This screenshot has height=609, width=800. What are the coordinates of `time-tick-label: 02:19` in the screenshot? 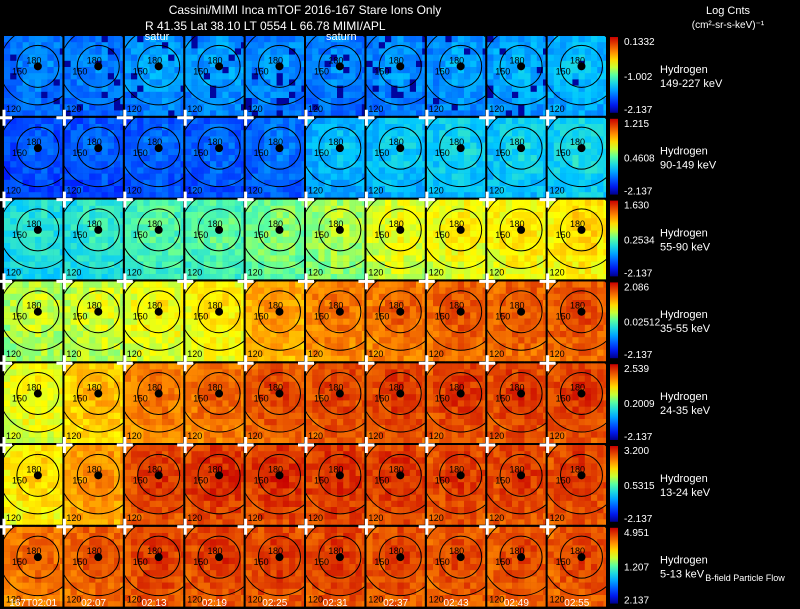 It's located at (214, 603).